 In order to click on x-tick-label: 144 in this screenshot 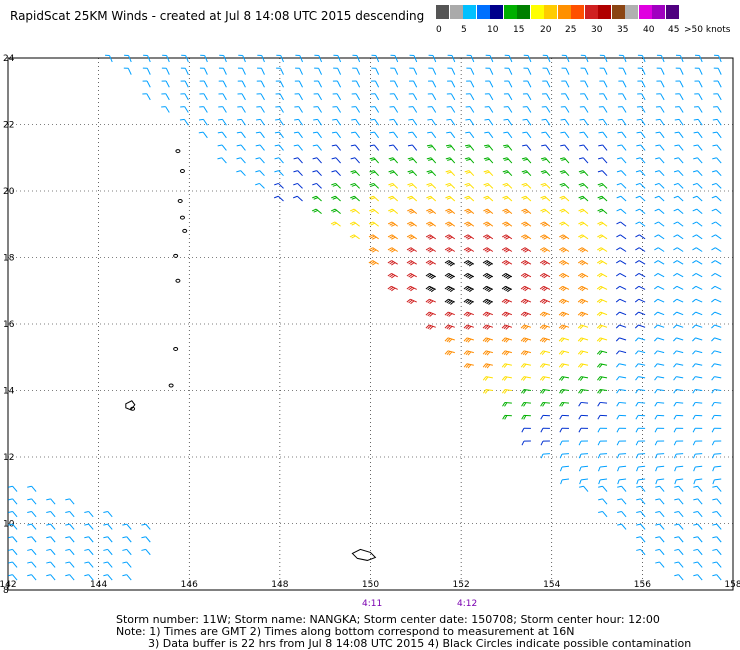, I will do `click(98, 585)`.